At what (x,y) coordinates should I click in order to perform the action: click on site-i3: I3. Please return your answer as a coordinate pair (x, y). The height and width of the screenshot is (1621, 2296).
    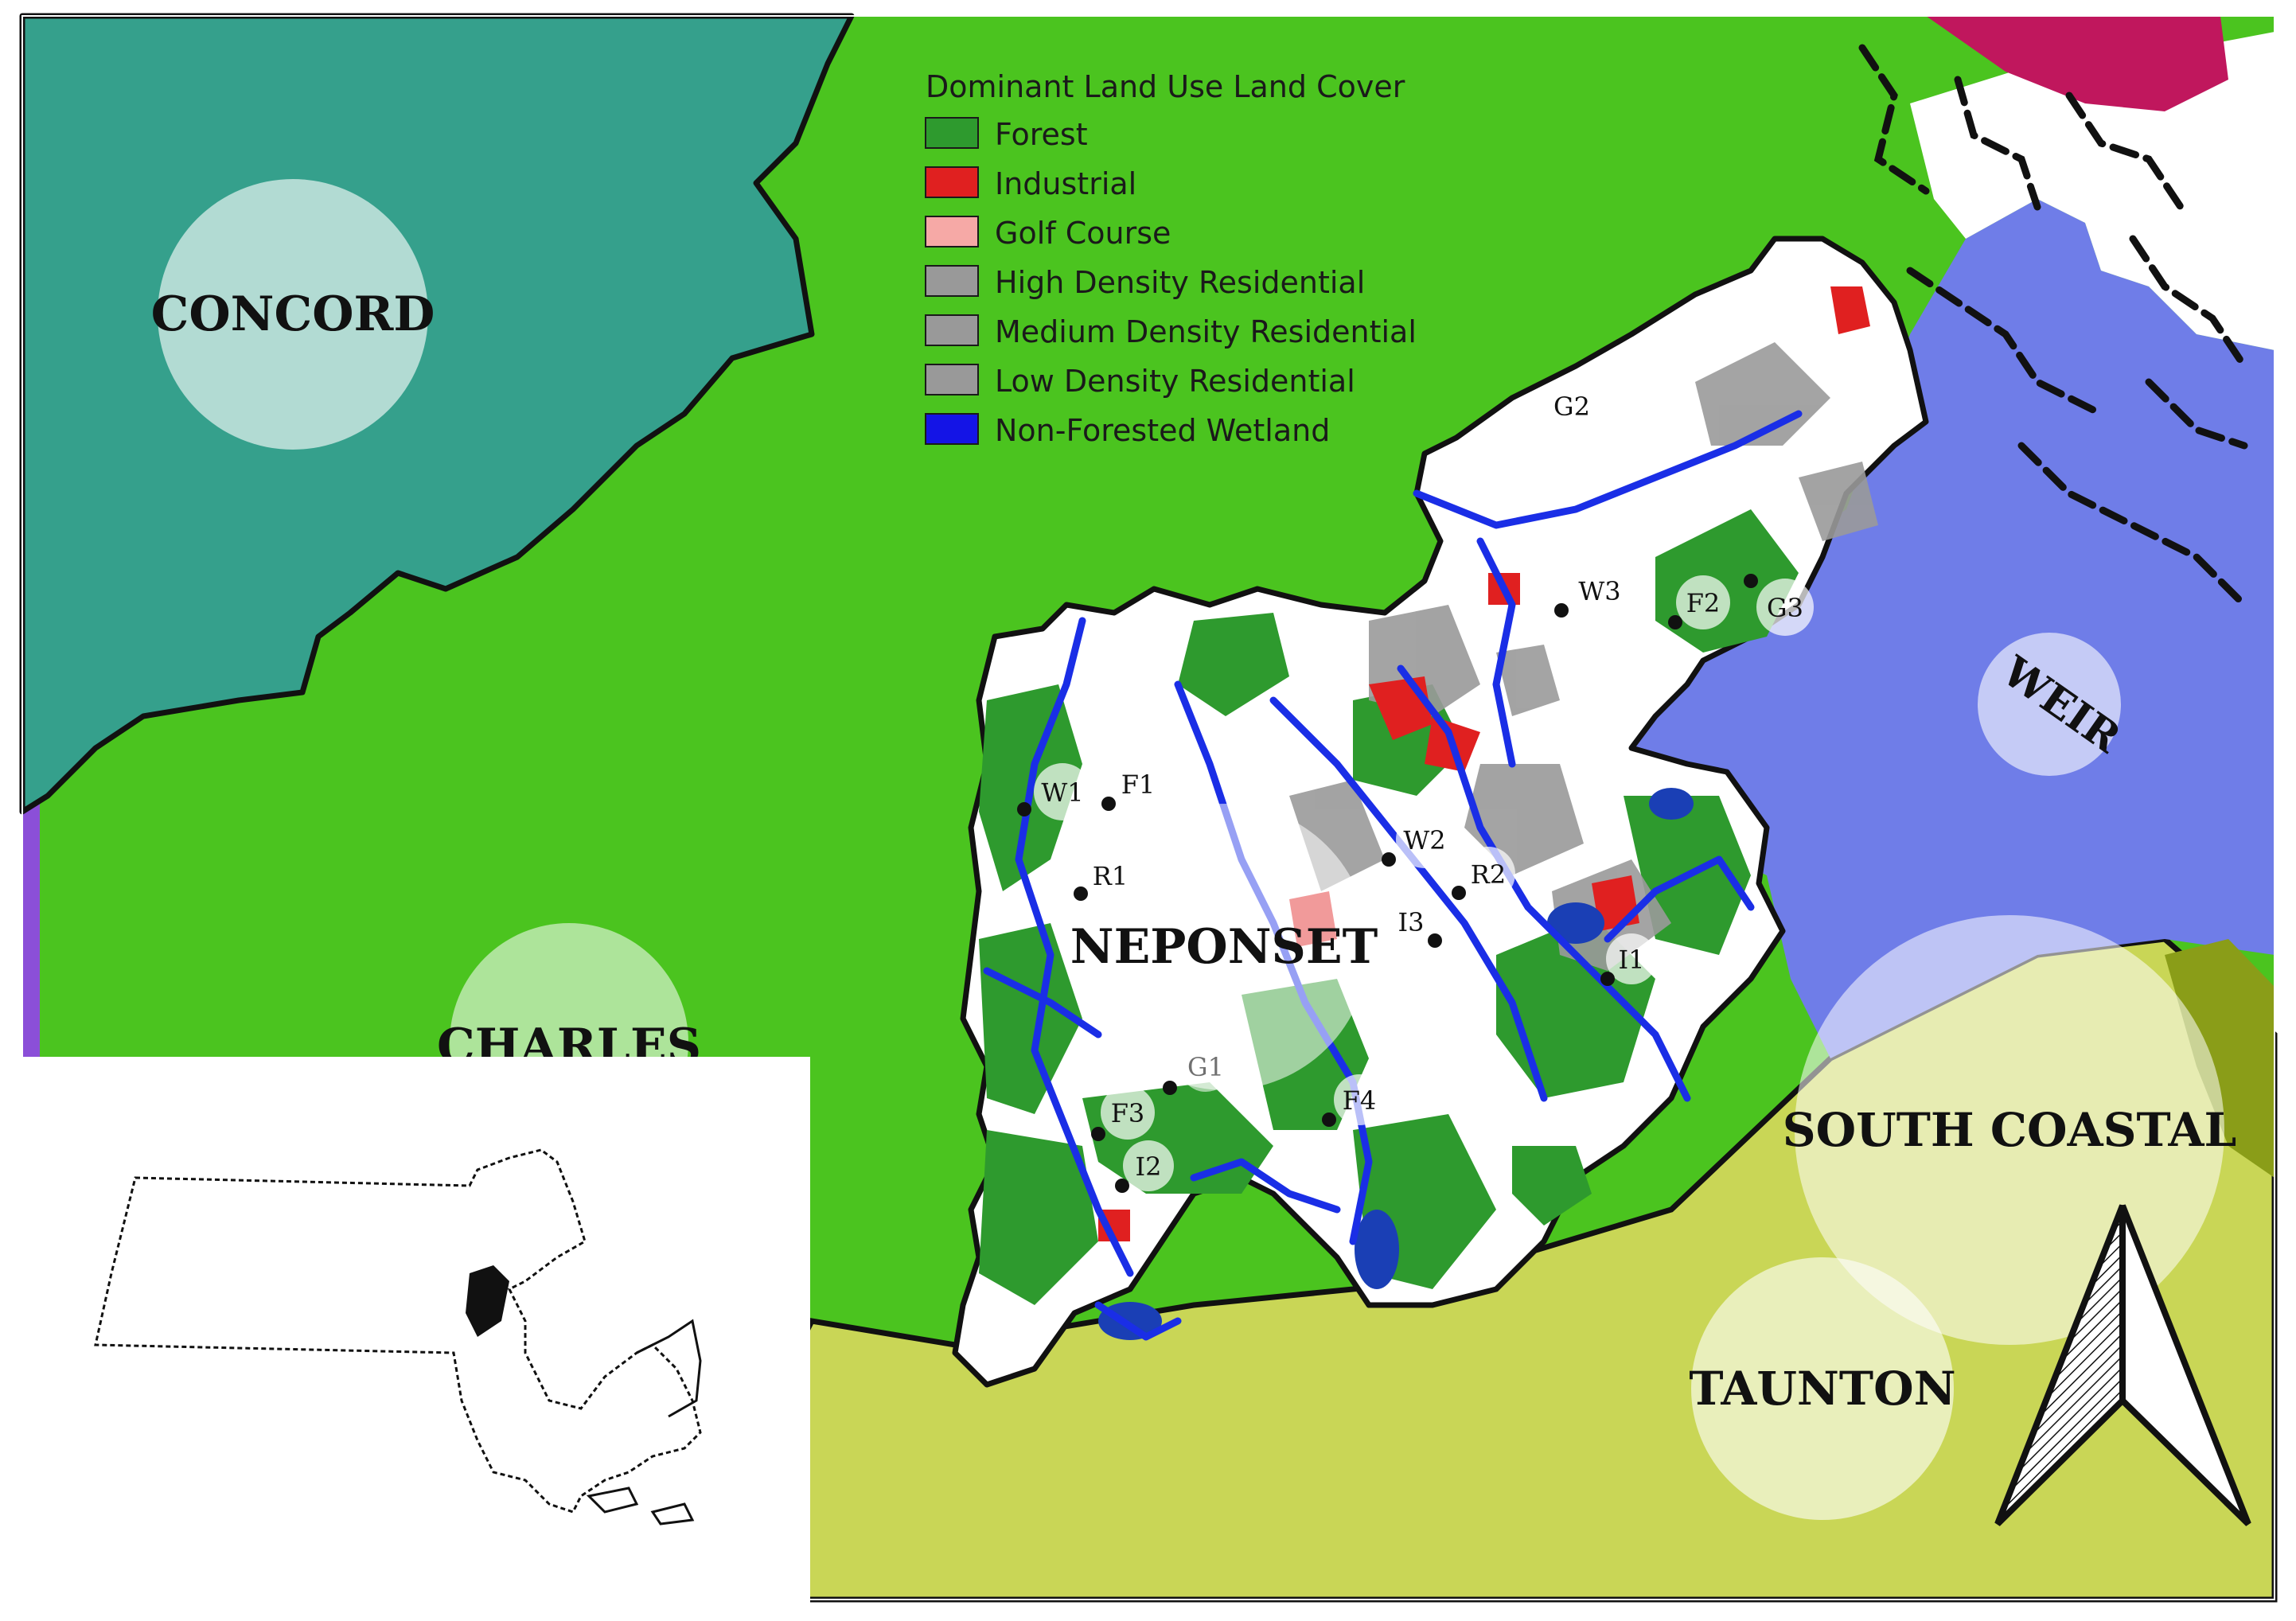
    Looking at the image, I should click on (1414, 922).